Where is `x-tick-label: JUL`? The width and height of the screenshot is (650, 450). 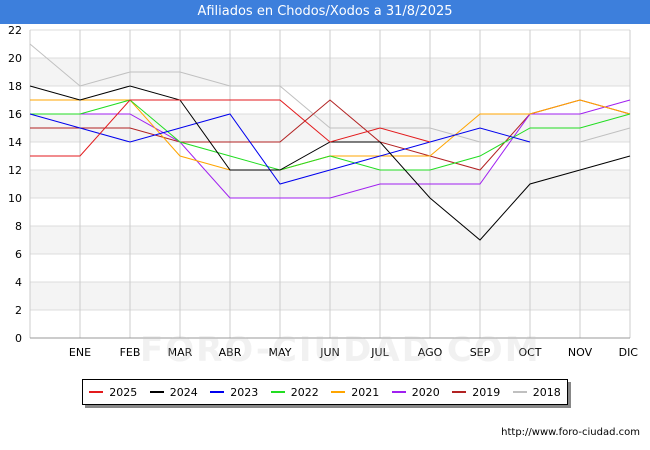 x-tick-label: JUL is located at coordinates (379, 352).